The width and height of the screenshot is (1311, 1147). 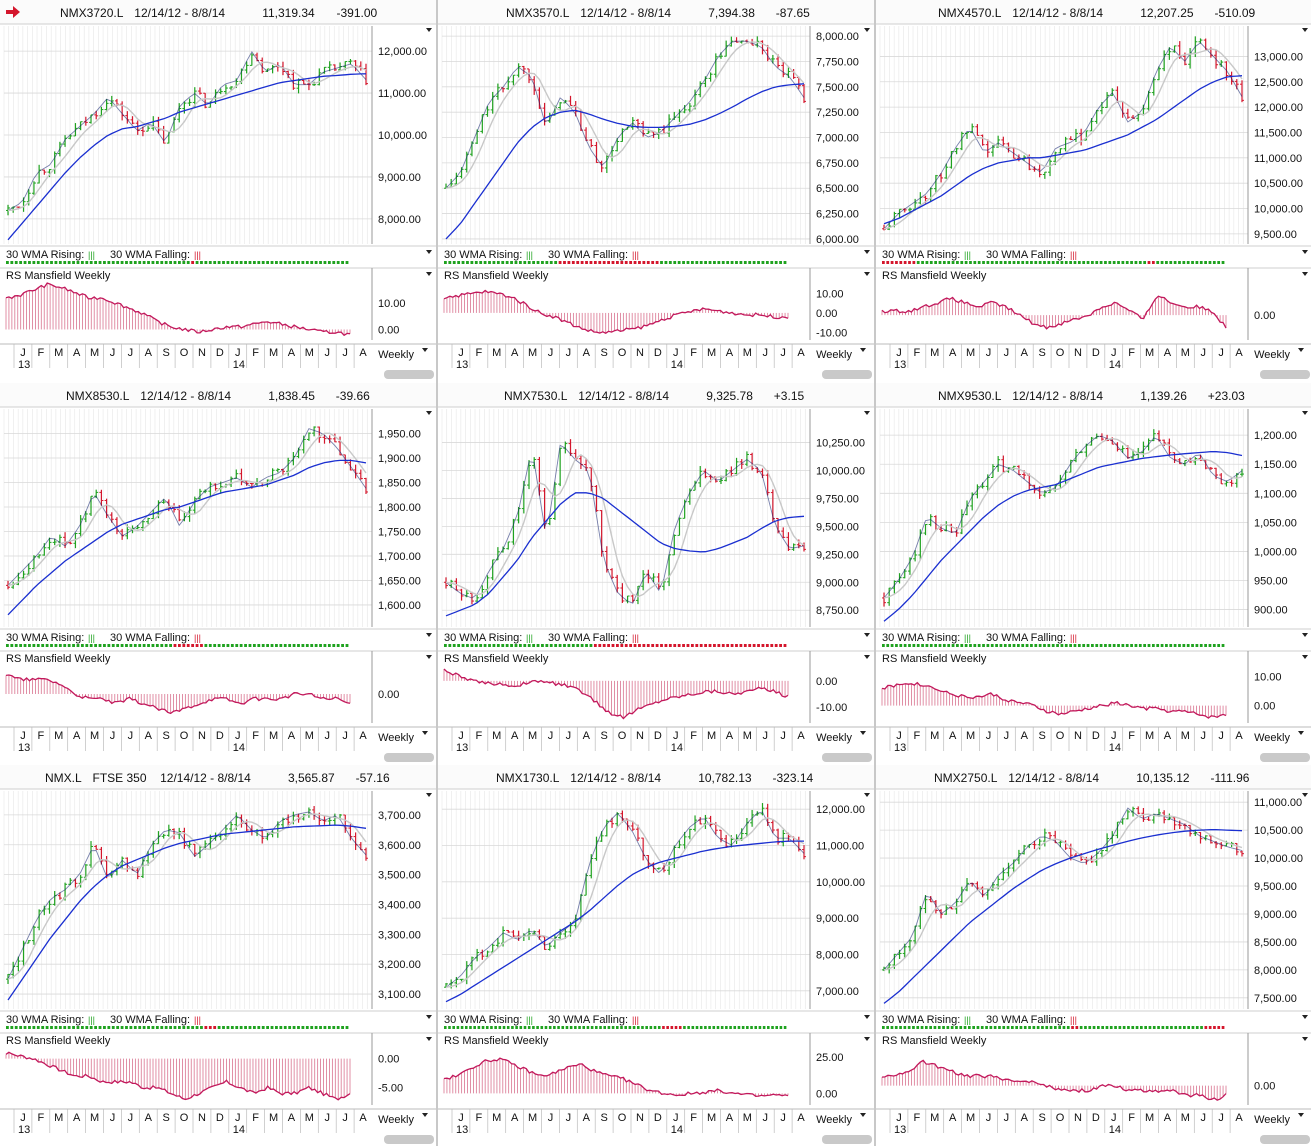 I want to click on y-tick-label: 1,800.00, so click(x=399, y=508).